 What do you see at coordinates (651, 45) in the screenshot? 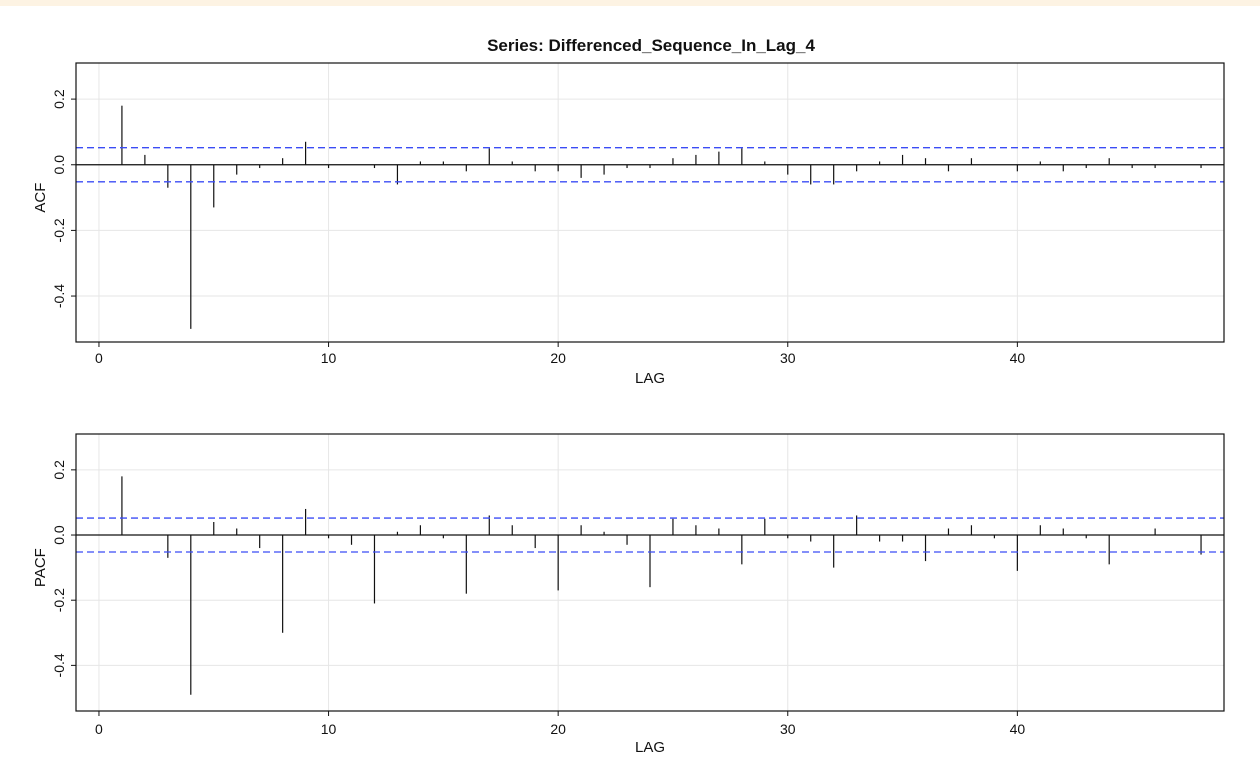
I see `chart-title: Series: Differenced_Sequence_In_Lag_4` at bounding box center [651, 45].